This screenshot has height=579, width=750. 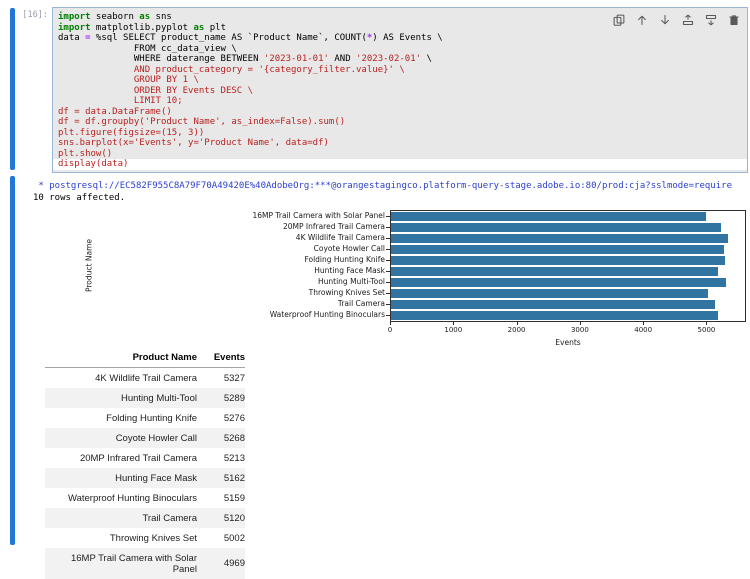 What do you see at coordinates (234, 478) in the screenshot?
I see `events-cell: 5162` at bounding box center [234, 478].